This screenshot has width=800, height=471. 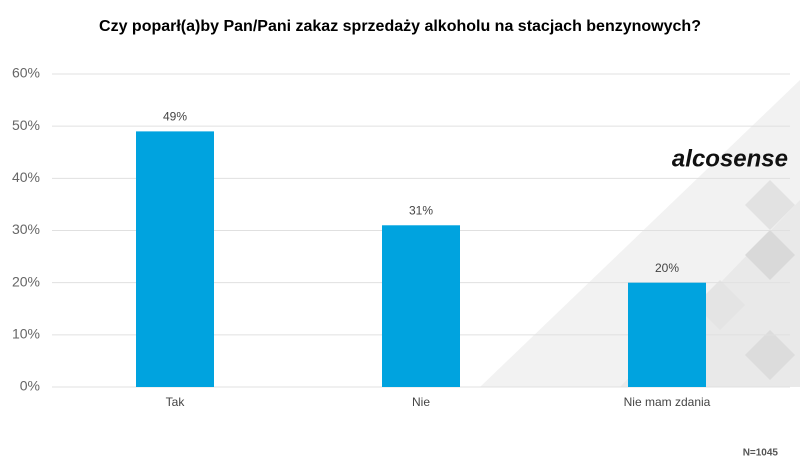 What do you see at coordinates (26, 229) in the screenshot?
I see `y-tick-label: 30%` at bounding box center [26, 229].